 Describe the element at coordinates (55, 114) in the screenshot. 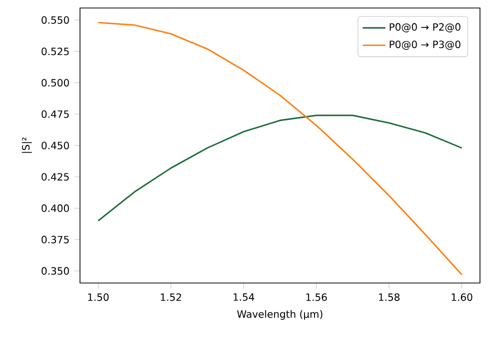

I see `y-tick-label: 0.475` at that location.